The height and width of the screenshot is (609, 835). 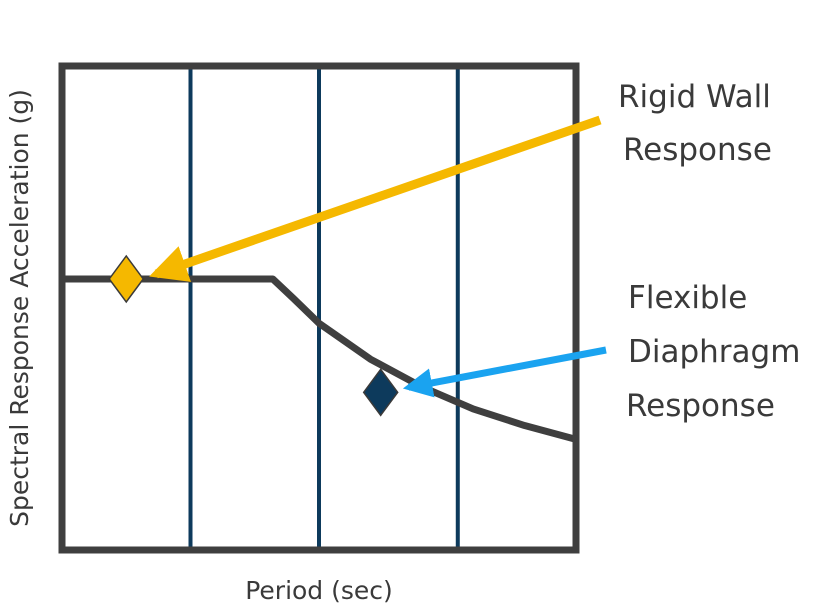 What do you see at coordinates (126, 279) in the screenshot?
I see `rigid-wall-marker` at bounding box center [126, 279].